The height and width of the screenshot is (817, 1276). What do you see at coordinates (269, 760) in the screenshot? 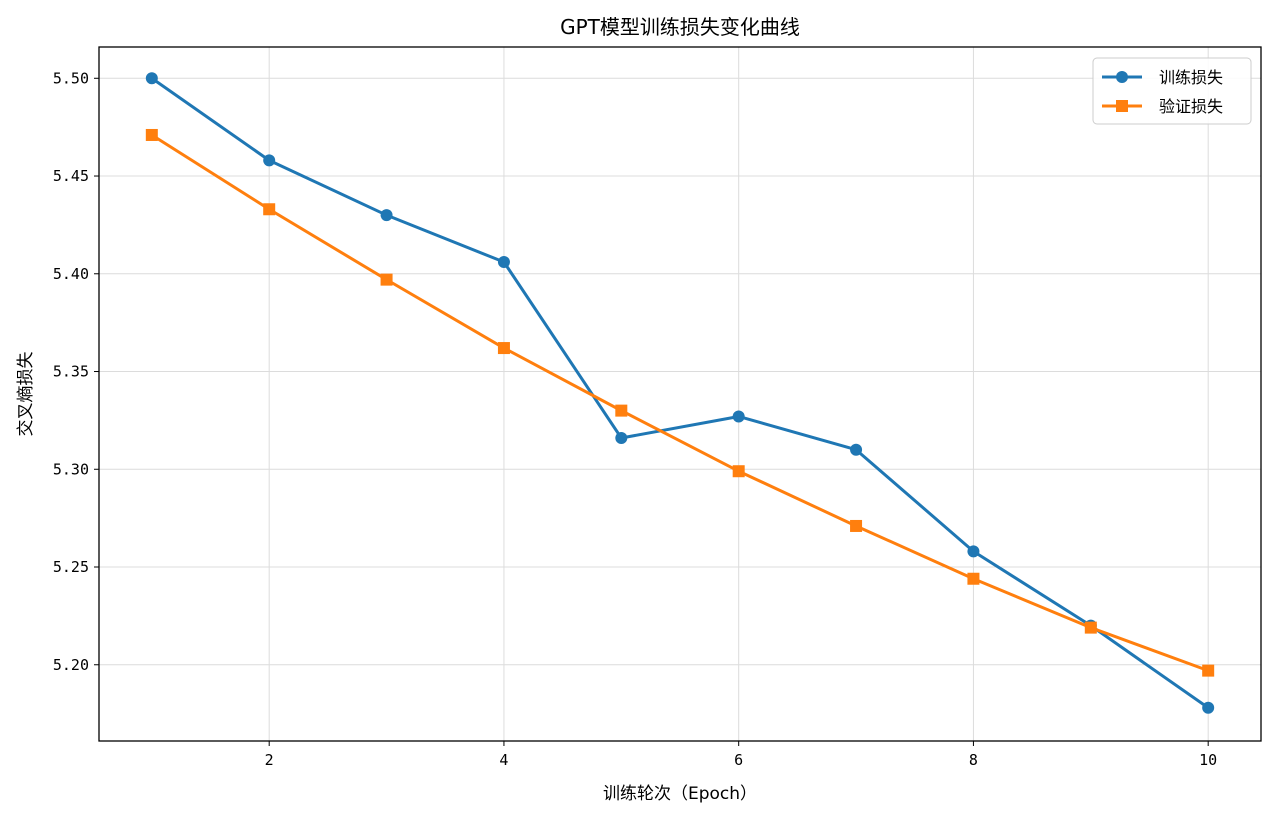
I see `x-tick-label: 2` at bounding box center [269, 760].